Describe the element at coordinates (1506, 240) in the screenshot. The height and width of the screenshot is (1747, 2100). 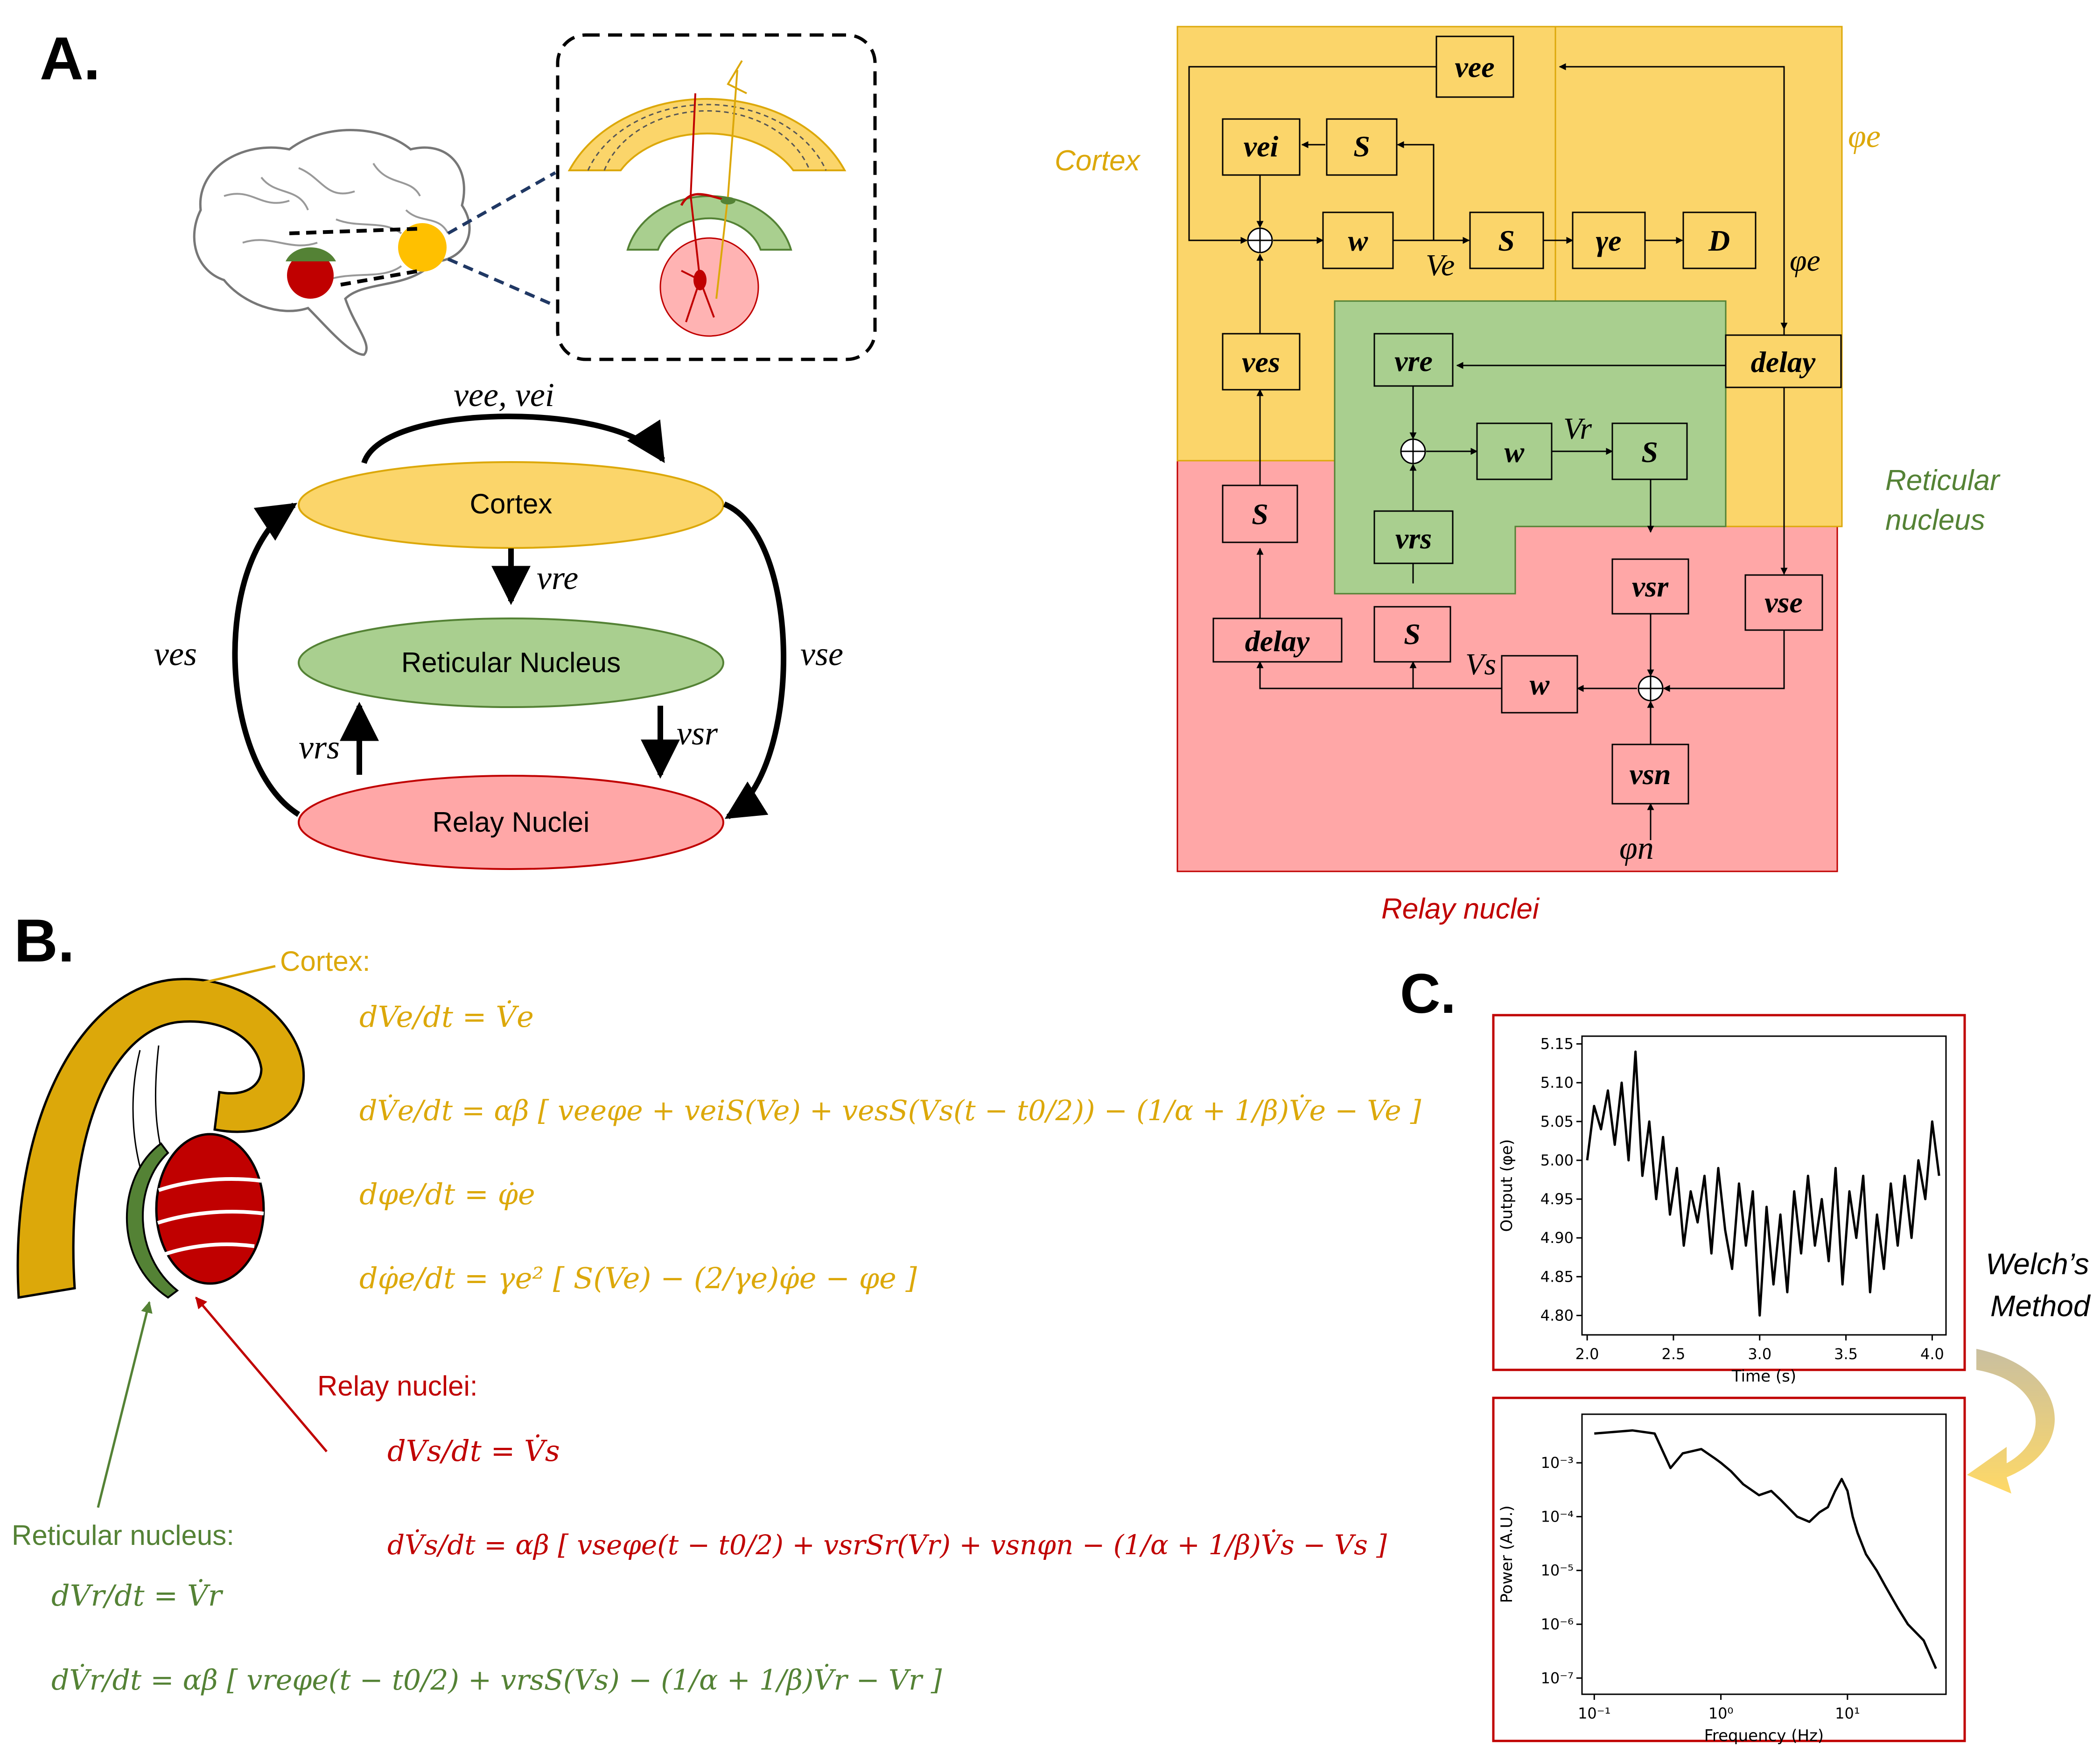
I see `box-S2` at that location.